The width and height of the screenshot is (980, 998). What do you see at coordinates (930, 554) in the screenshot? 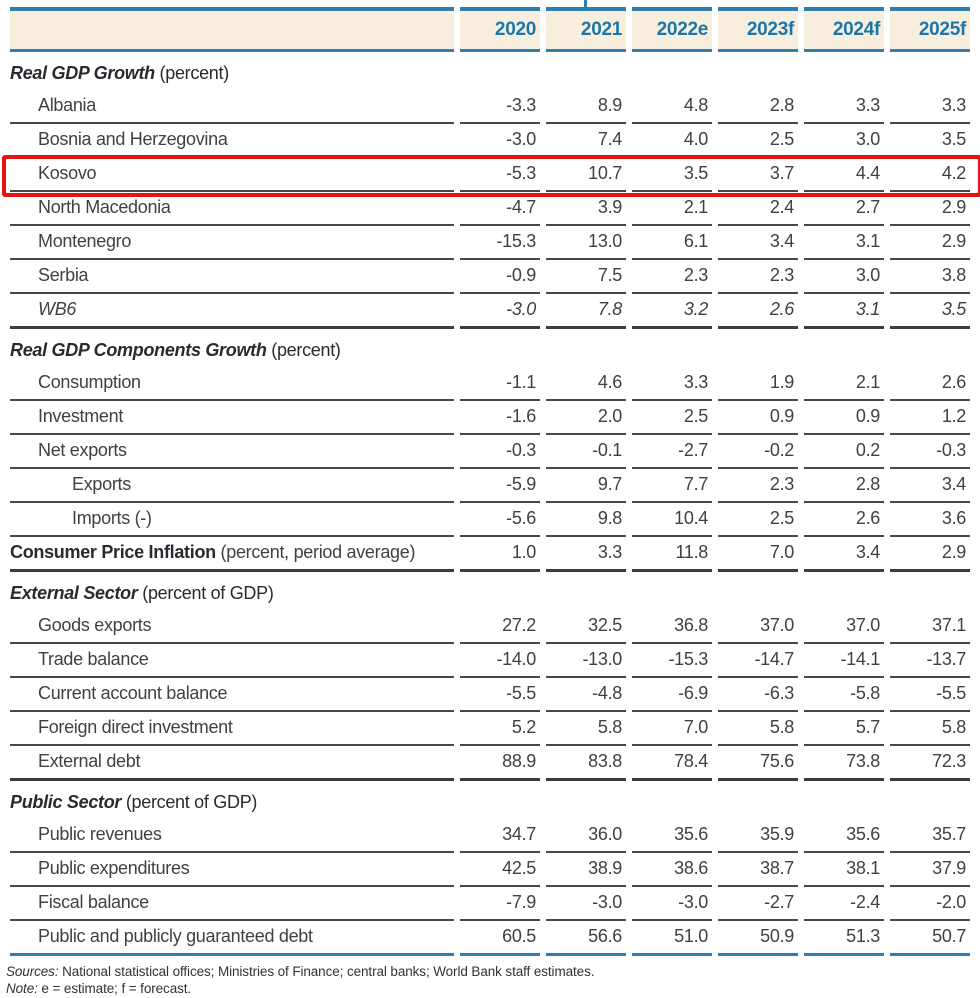
I see `cell-2025f: 2.9` at bounding box center [930, 554].